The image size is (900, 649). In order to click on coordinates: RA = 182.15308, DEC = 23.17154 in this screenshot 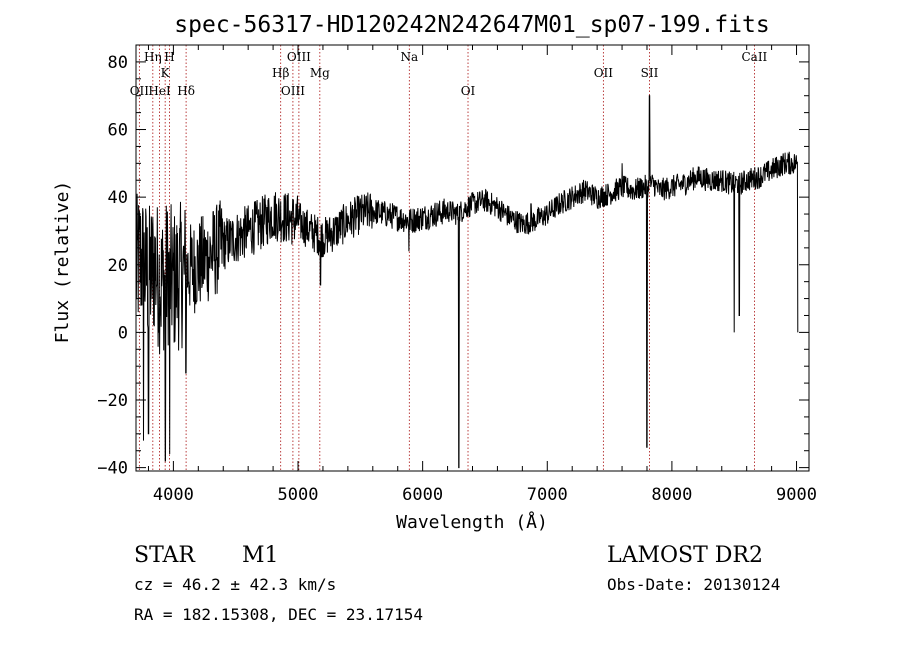, I will do `click(278, 614)`.